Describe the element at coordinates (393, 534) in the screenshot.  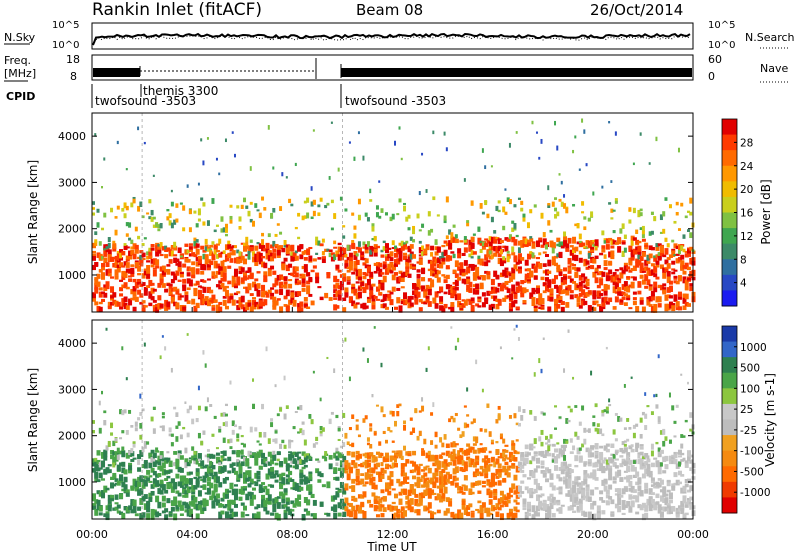
I see `xtick-label: 12:00` at that location.